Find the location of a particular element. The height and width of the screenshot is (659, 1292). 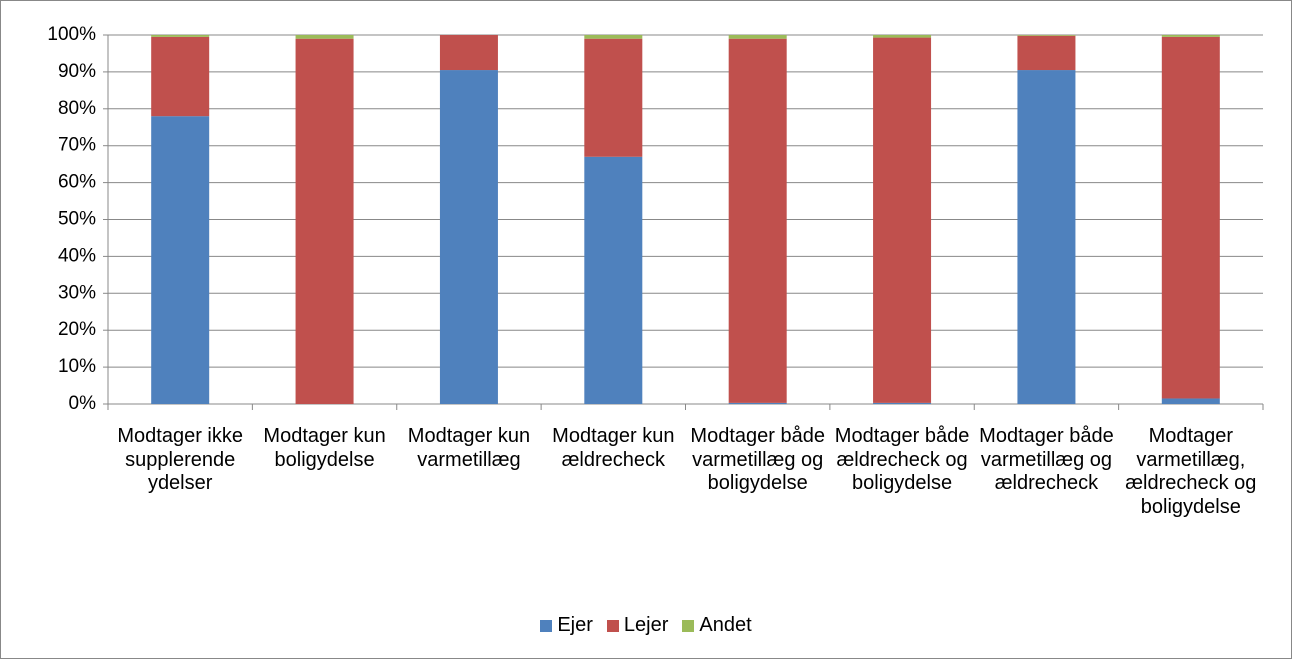

legend-label: Lejer is located at coordinates (646, 625).